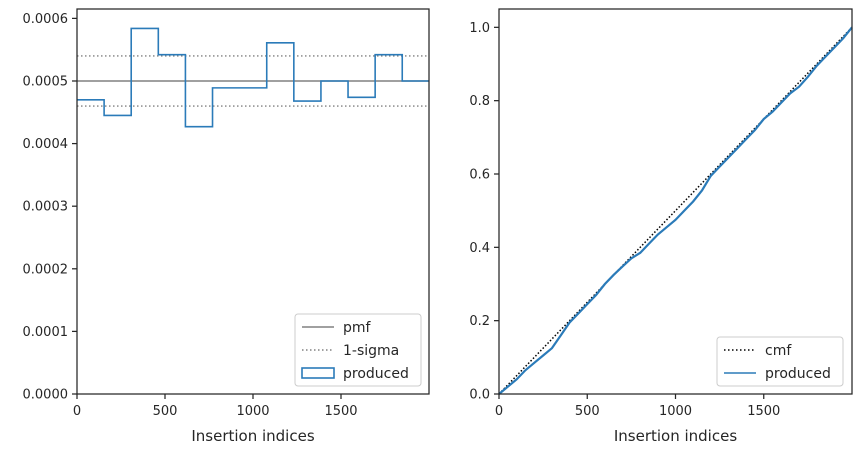 The width and height of the screenshot is (861, 453). I want to click on legend-label-pmf: pmf, so click(357, 328).